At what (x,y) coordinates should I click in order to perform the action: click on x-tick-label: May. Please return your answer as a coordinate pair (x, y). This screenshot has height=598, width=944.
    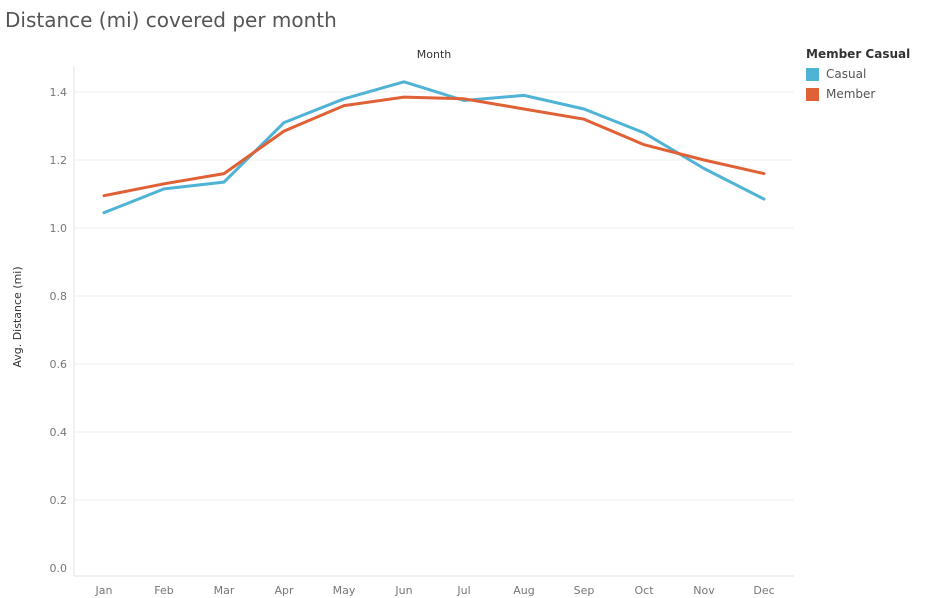
    Looking at the image, I should click on (344, 590).